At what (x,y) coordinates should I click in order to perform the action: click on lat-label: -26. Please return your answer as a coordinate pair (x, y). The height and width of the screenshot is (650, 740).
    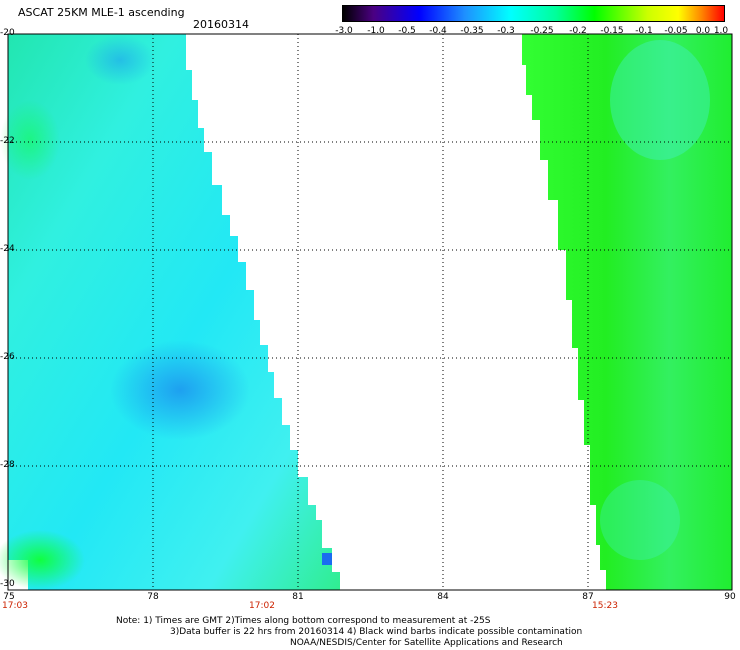
    Looking at the image, I should click on (7, 357).